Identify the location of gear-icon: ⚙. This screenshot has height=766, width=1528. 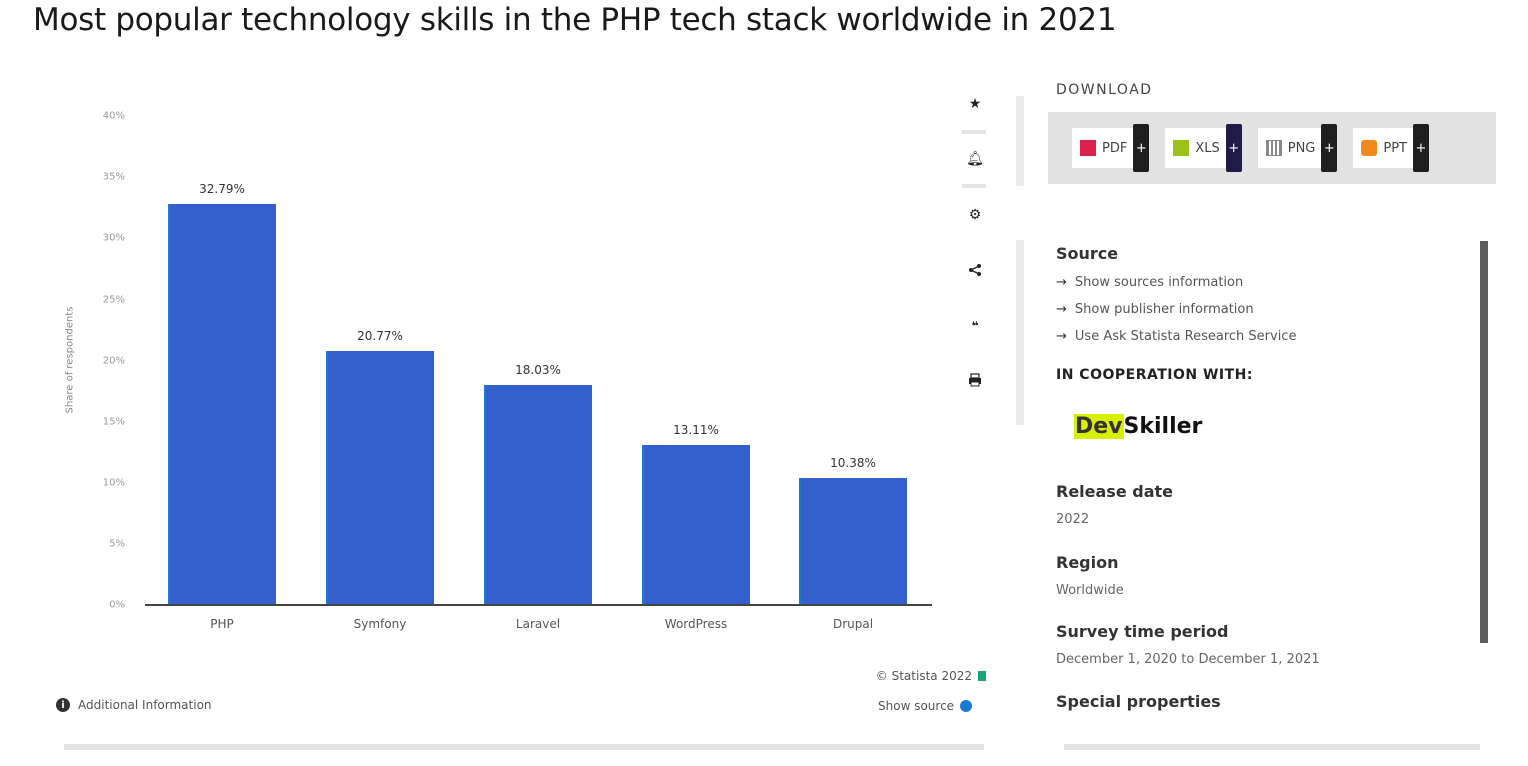
(975, 215).